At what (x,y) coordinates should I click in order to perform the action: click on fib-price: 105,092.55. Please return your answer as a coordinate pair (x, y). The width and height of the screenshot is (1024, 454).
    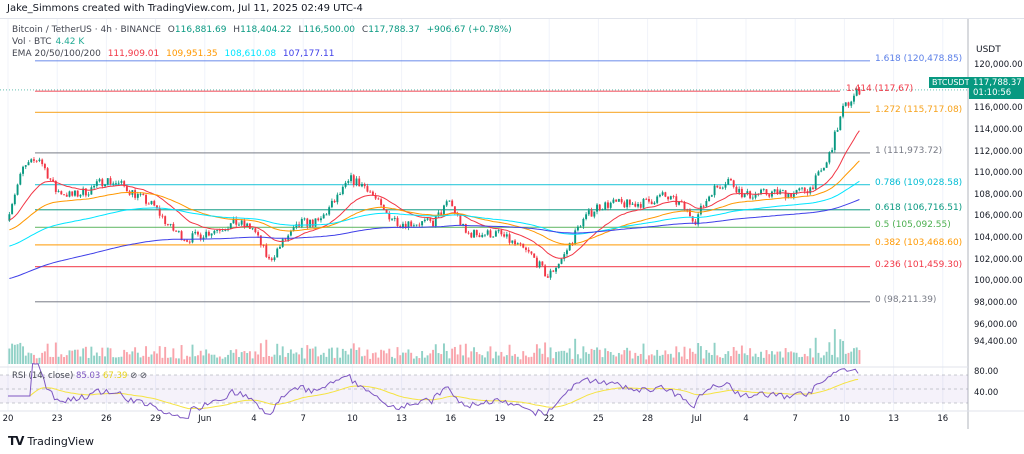
    Looking at the image, I should click on (921, 225).